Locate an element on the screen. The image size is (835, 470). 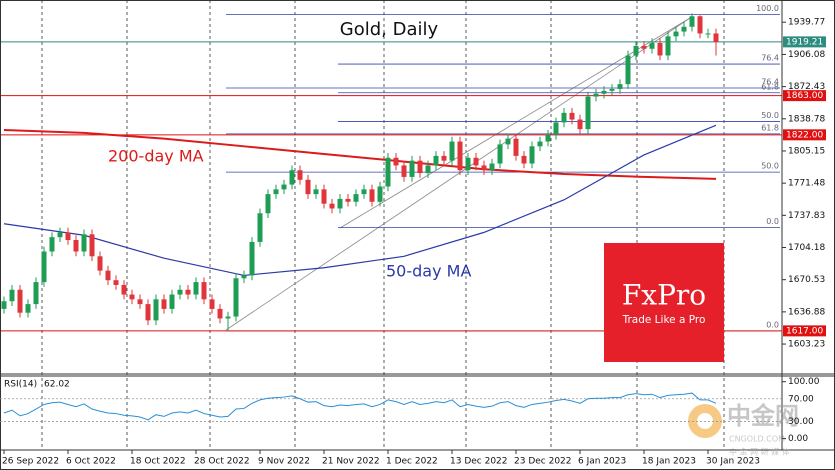
price-label: 1822.00 is located at coordinates (804, 135).